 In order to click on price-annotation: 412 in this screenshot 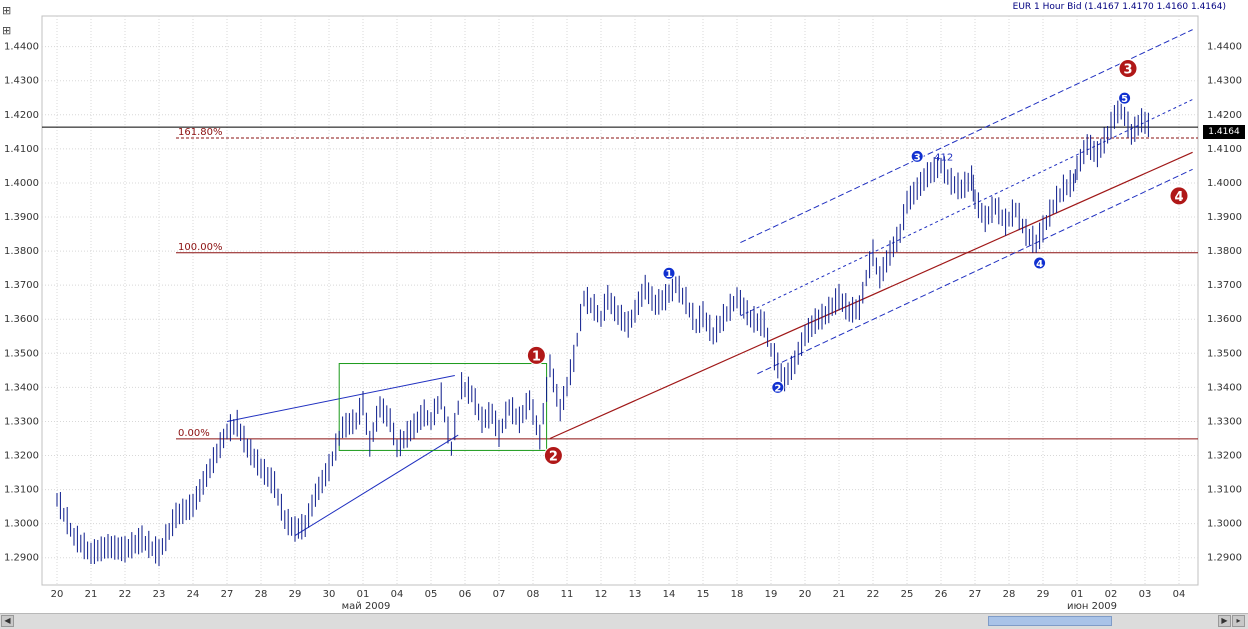, I will do `click(943, 157)`.